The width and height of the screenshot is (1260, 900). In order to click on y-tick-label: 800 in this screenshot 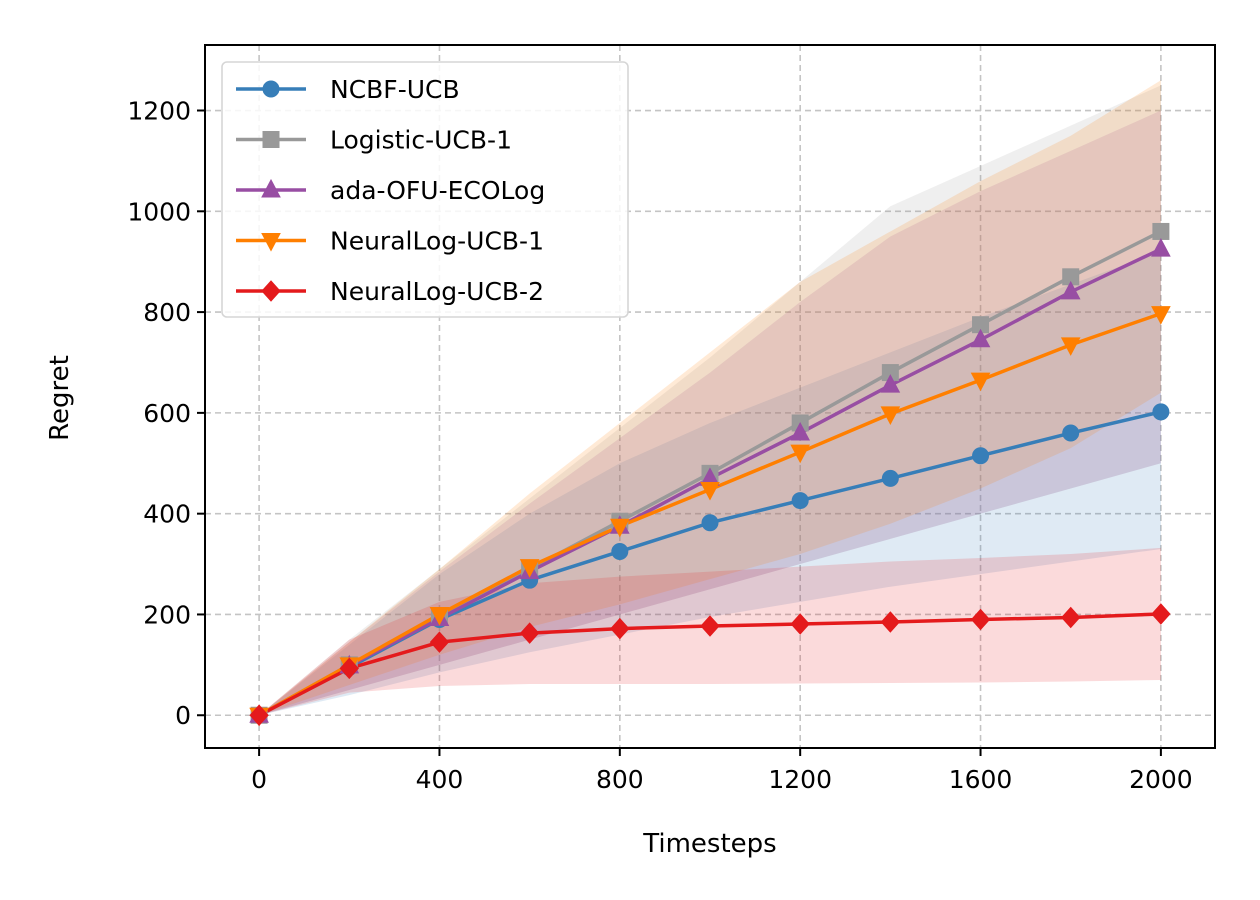, I will do `click(167, 312)`.